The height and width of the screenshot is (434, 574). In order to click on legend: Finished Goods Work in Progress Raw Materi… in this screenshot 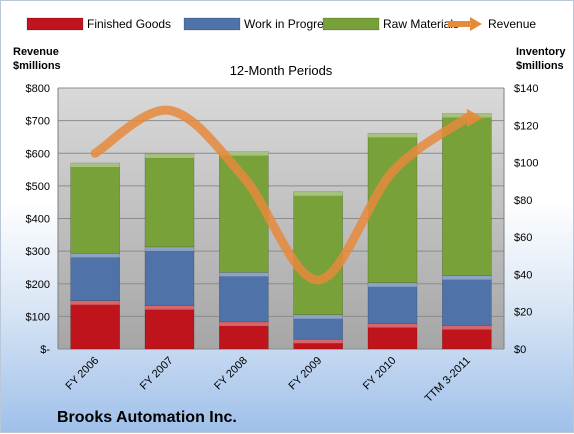, I will do `click(281, 24)`.